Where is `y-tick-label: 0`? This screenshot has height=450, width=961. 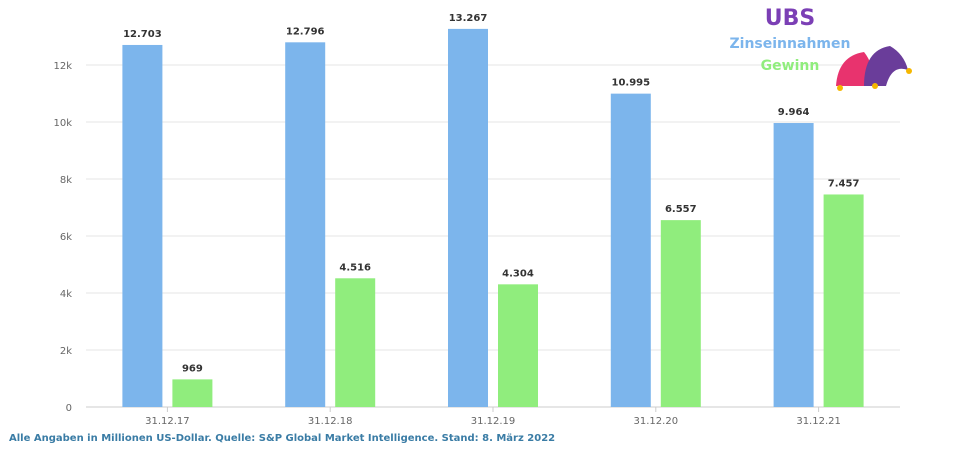 y-tick-label: 0 is located at coordinates (69, 408).